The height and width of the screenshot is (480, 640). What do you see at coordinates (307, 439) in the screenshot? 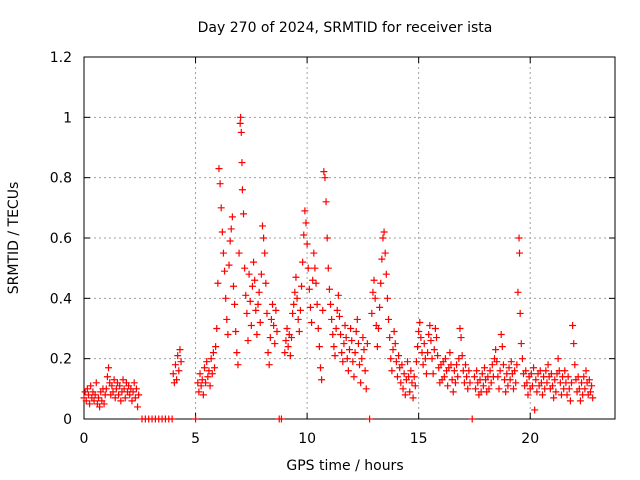
I see `x-tick-label: 10` at bounding box center [307, 439].